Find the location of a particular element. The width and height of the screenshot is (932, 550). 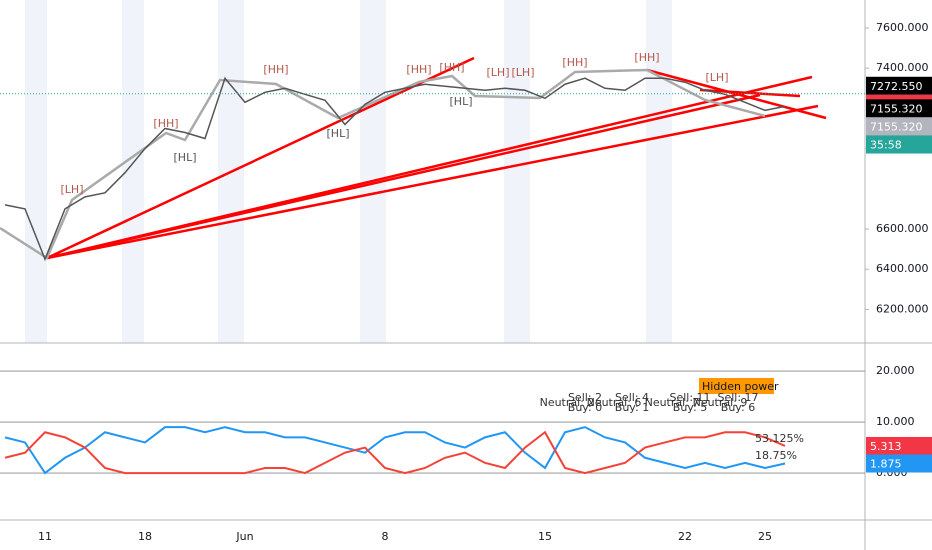

signal-count: Neutral: 6 is located at coordinates (614, 402).